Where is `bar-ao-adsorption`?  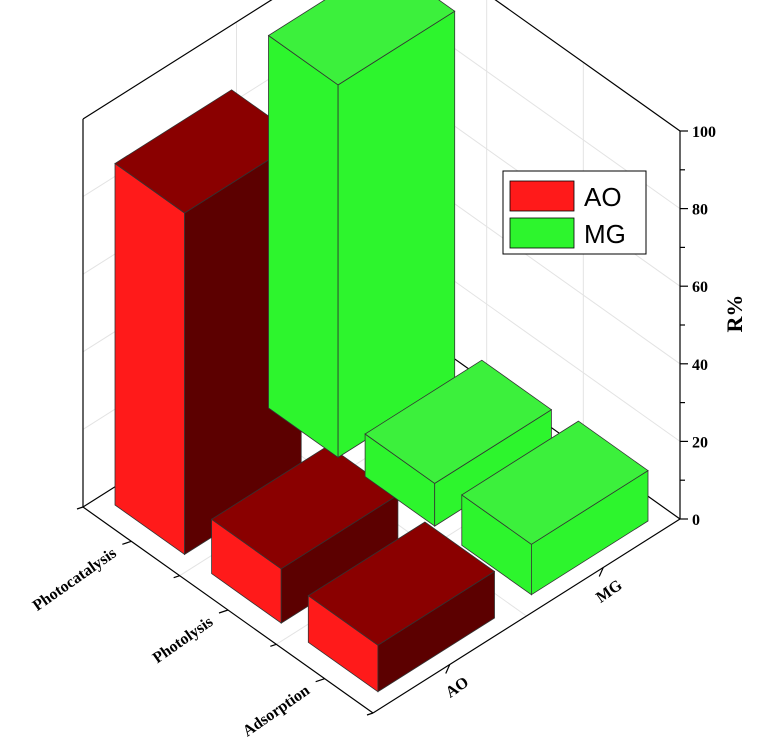 bar-ao-adsorption is located at coordinates (401, 607).